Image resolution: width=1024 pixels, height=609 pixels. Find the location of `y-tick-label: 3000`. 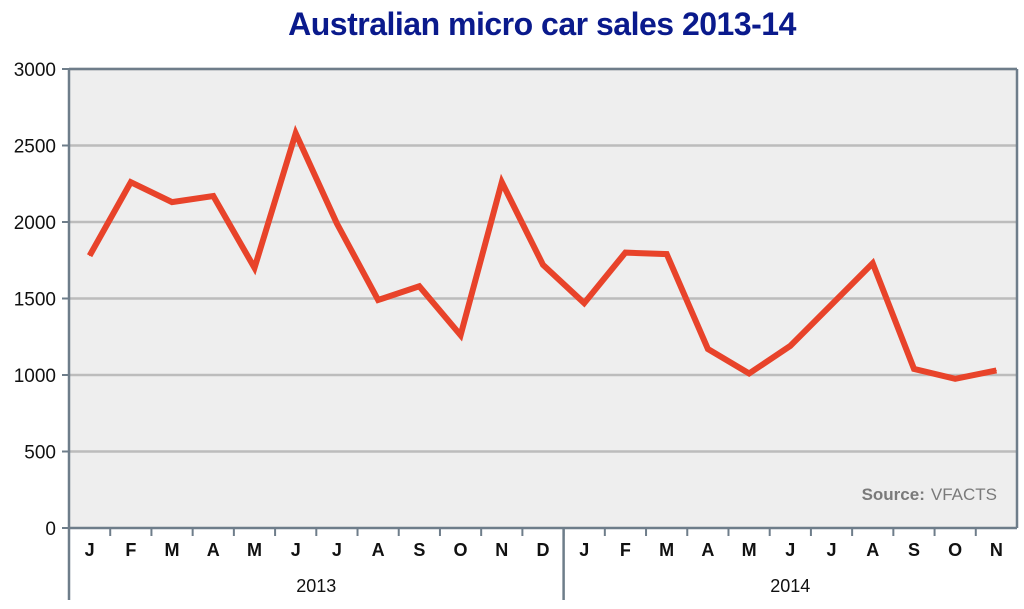

y-tick-label: 3000 is located at coordinates (35, 70).